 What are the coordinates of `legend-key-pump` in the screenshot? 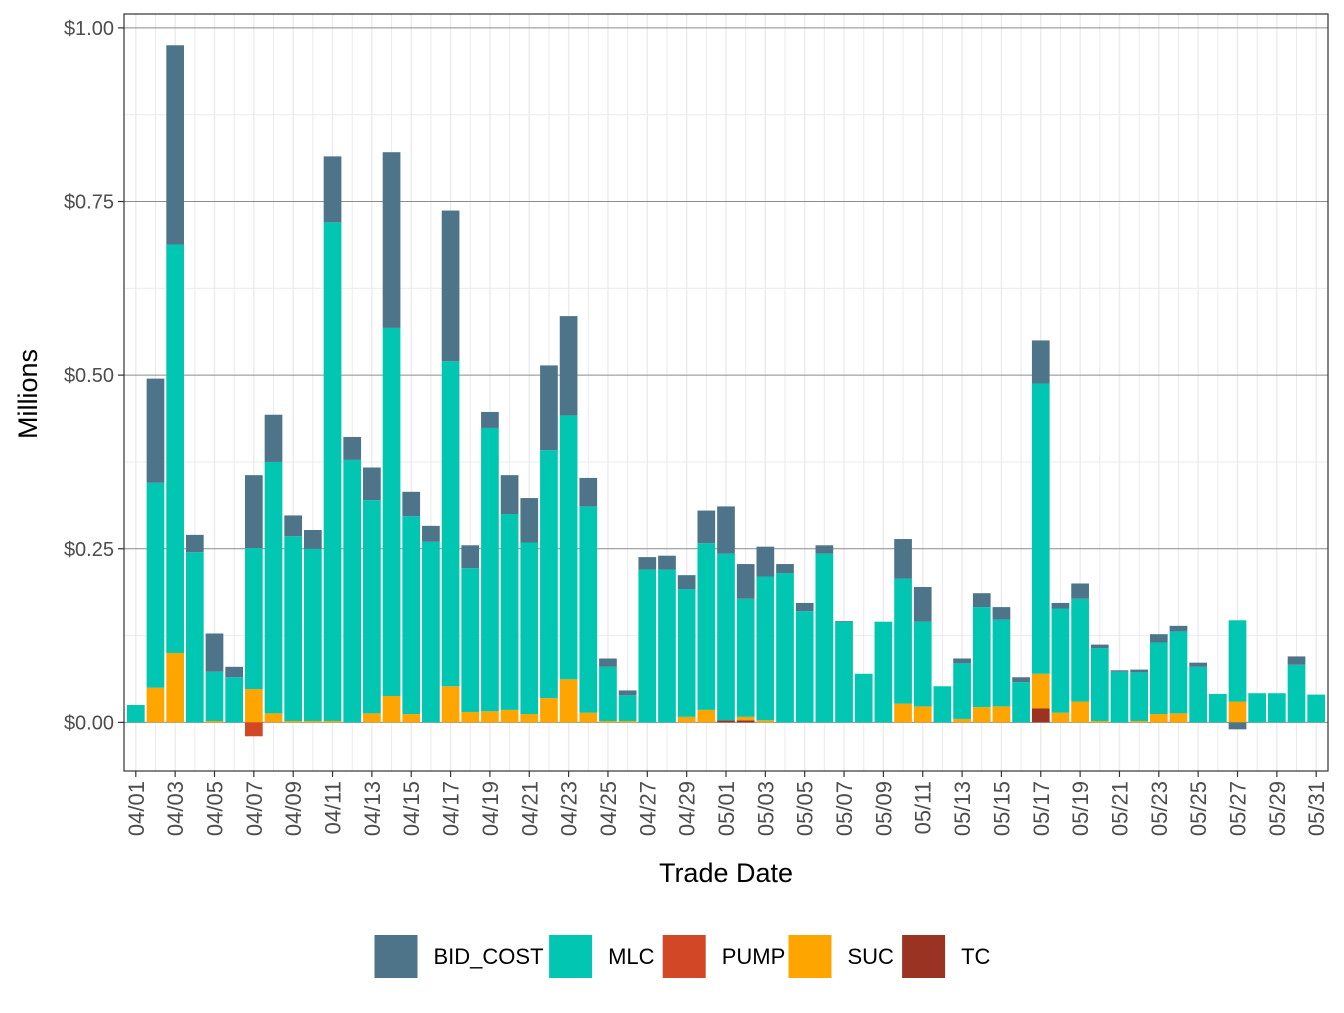 It's located at (684, 956).